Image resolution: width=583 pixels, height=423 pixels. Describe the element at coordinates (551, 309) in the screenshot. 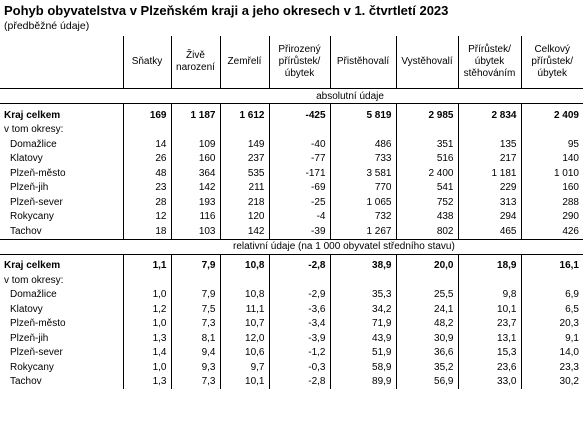

I see `table-cell: 6,5` at that location.